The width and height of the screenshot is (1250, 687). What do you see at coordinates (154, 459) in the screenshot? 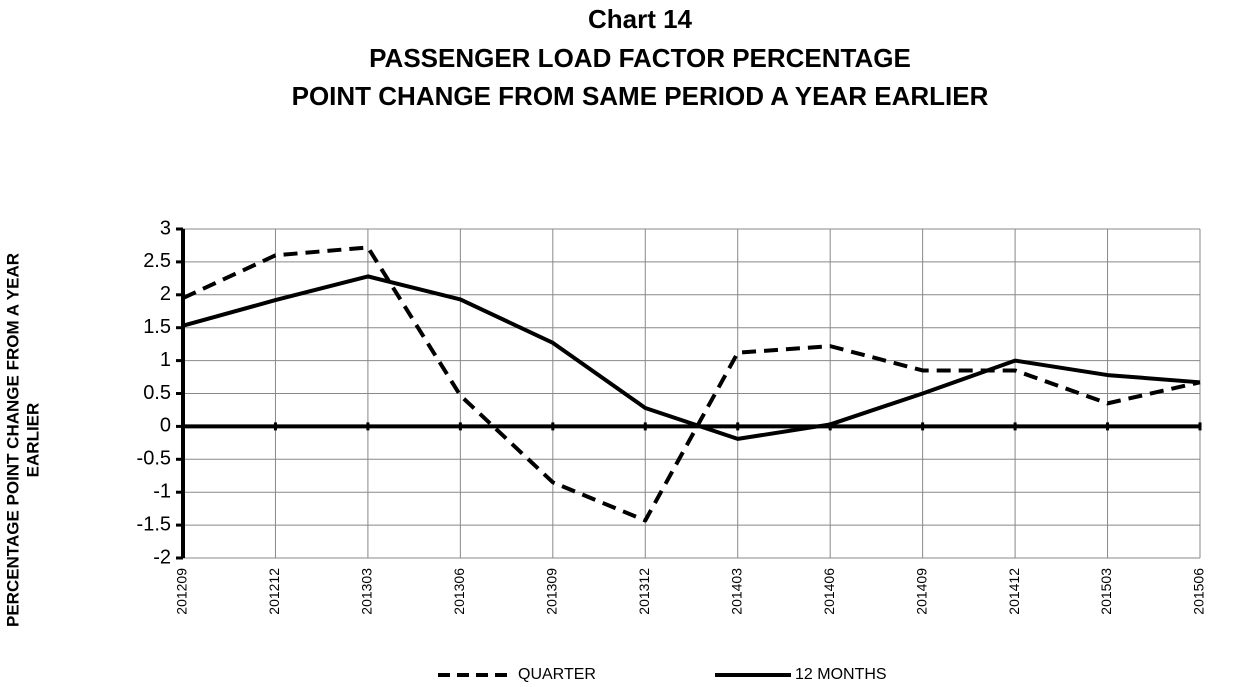
I see `y-tick-label: -0.5` at bounding box center [154, 459].